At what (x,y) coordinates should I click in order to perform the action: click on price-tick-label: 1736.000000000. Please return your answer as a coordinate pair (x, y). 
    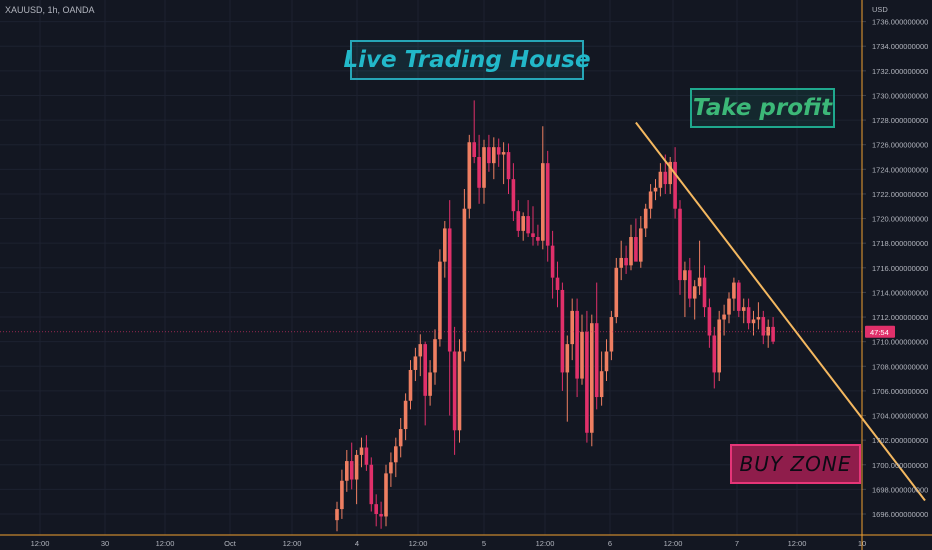
    Looking at the image, I should click on (900, 22).